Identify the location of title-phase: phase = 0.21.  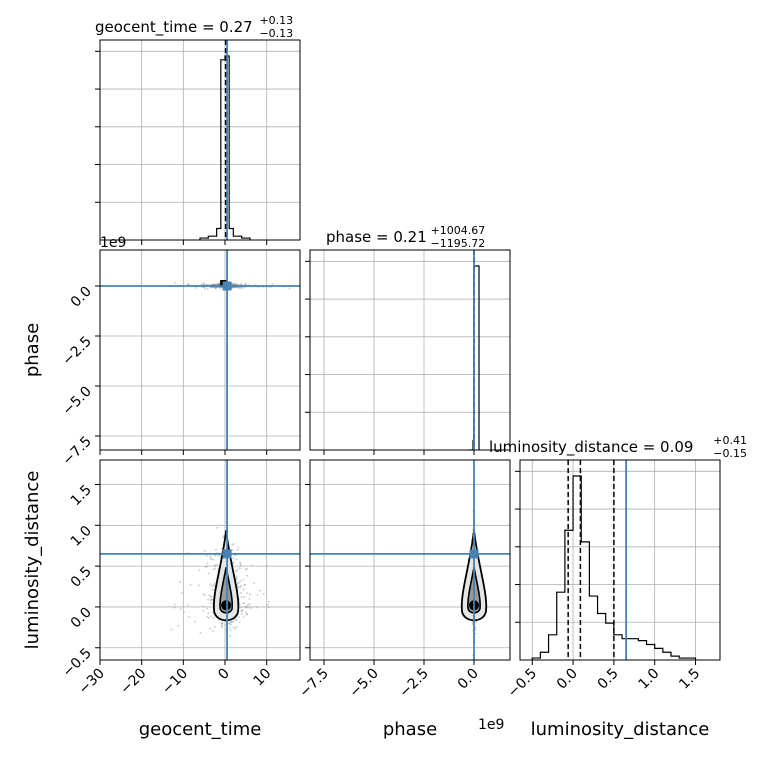
(376, 237).